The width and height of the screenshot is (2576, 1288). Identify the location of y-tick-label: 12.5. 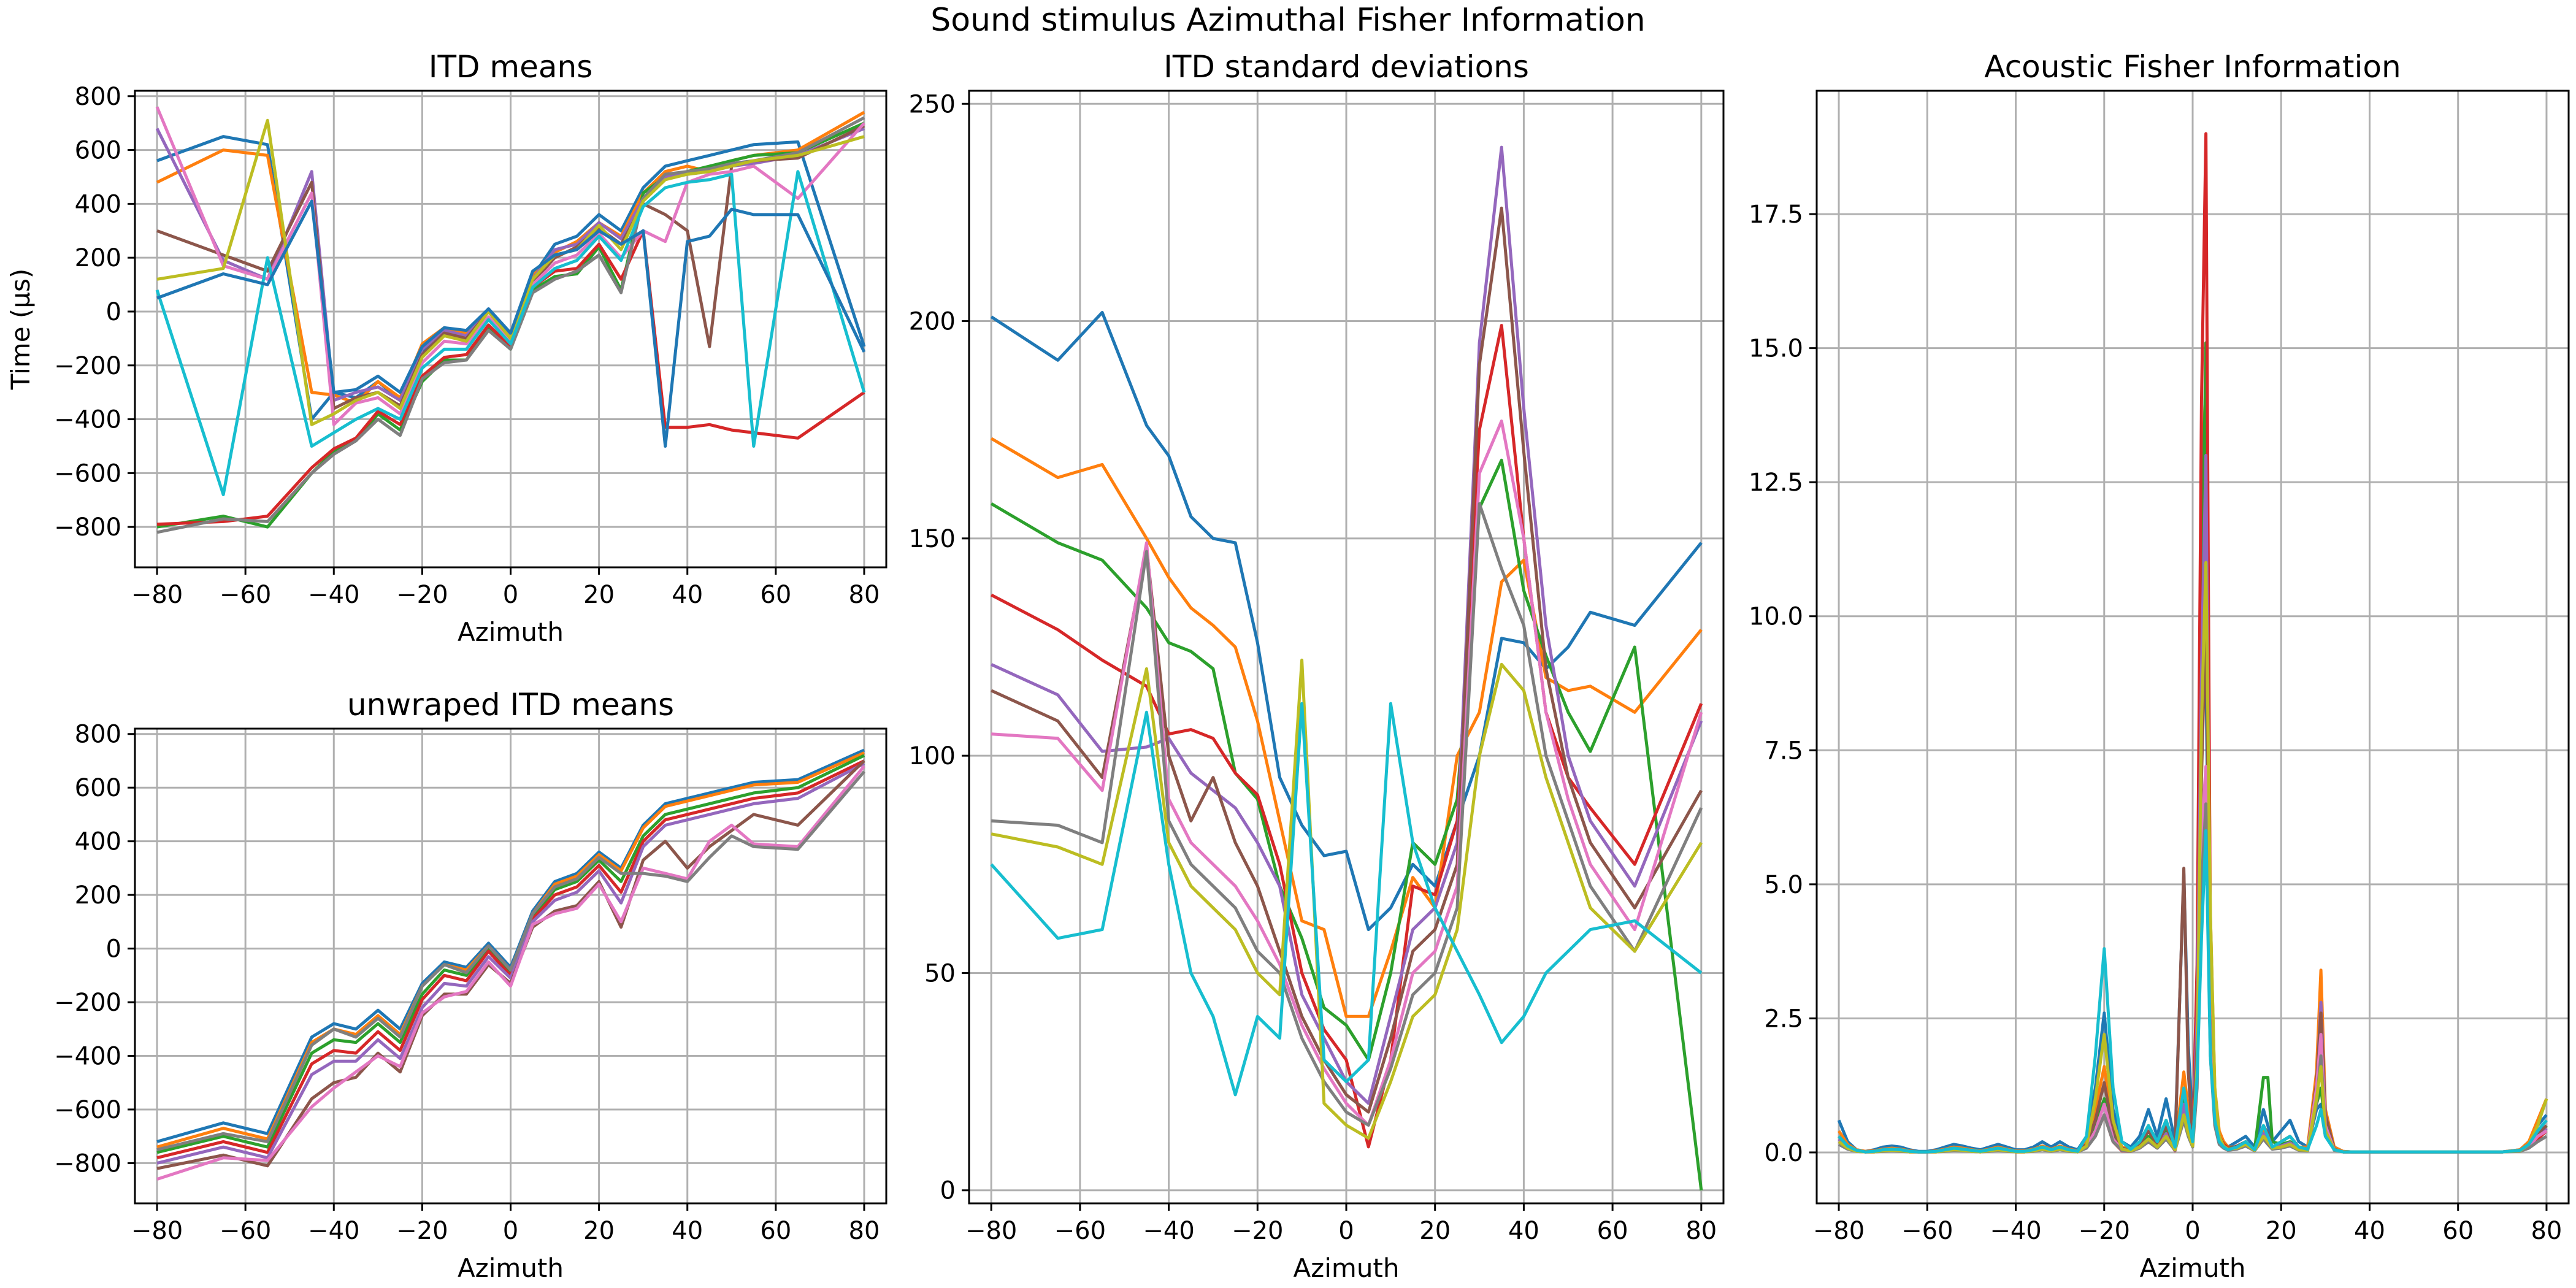
(1776, 483).